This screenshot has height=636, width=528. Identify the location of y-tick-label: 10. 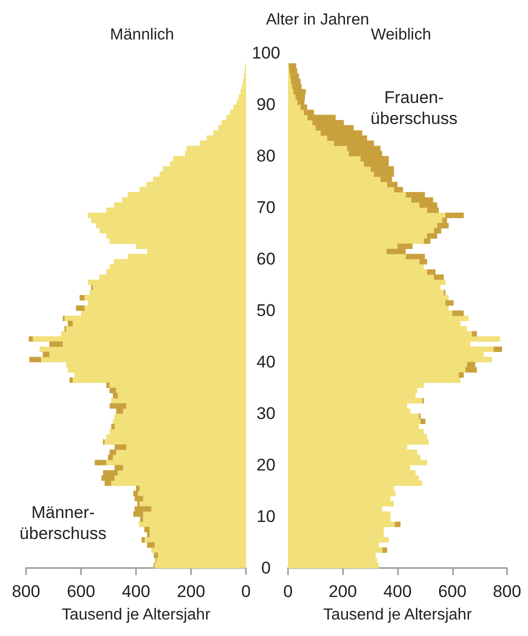
(266, 516).